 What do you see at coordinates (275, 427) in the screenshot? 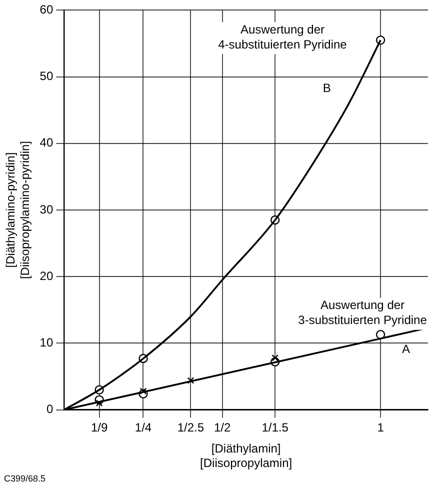
I see `x-tick-label: 1/1.5` at bounding box center [275, 427].